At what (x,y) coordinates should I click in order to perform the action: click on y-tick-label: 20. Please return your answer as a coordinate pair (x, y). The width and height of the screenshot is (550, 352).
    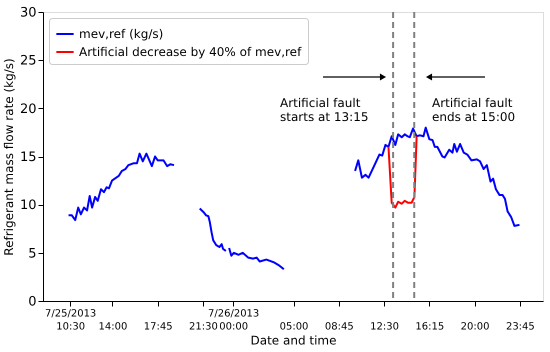
    Looking at the image, I should click on (28, 109).